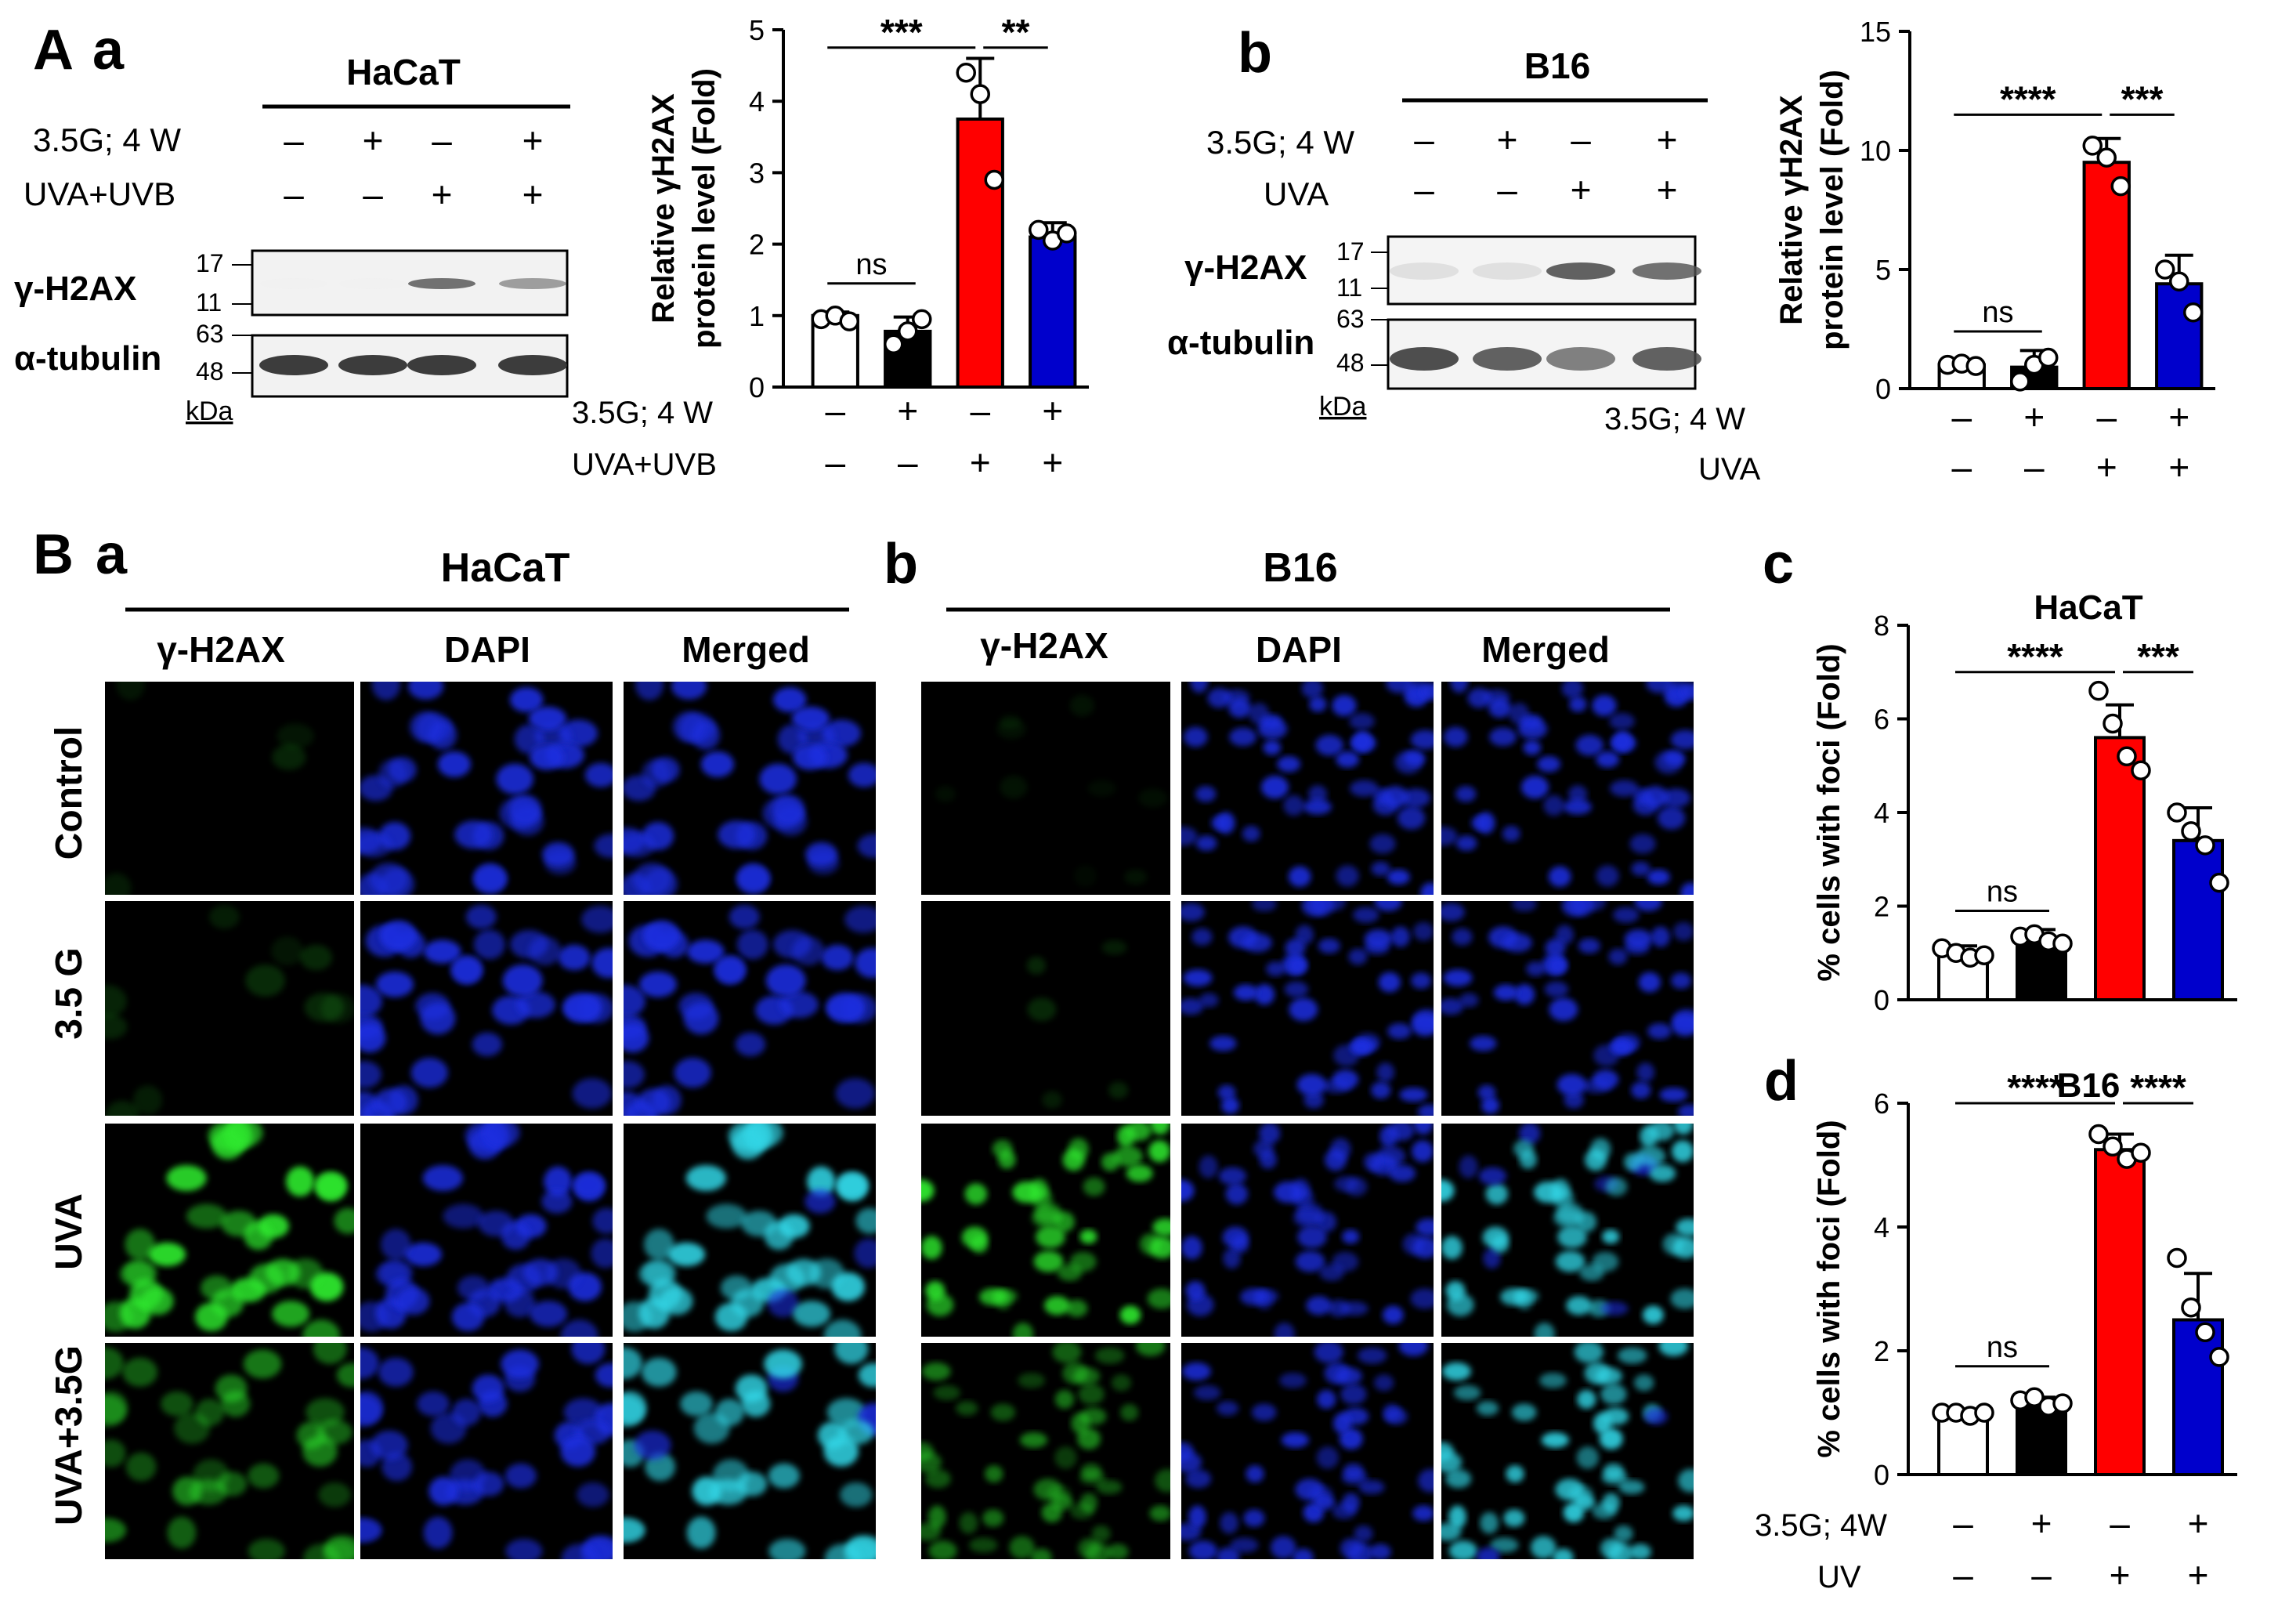 Image resolution: width=2296 pixels, height=1607 pixels. Describe the element at coordinates (1343, 407) in the screenshot. I see `western-b-unit: kDa` at that location.